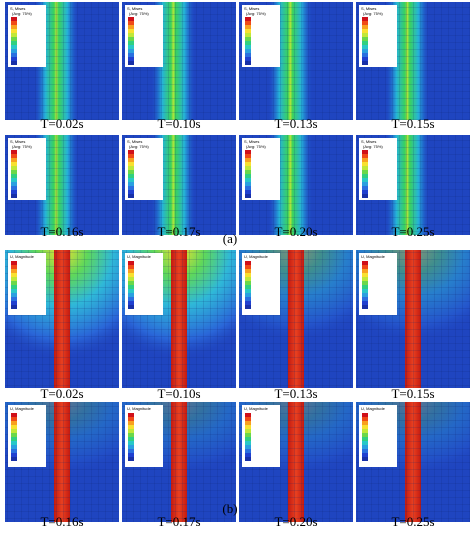  Describe the element at coordinates (62, 187) in the screenshot. I see `contour-panel: S, Mises(Avg: 75%) T=0.16s` at that location.